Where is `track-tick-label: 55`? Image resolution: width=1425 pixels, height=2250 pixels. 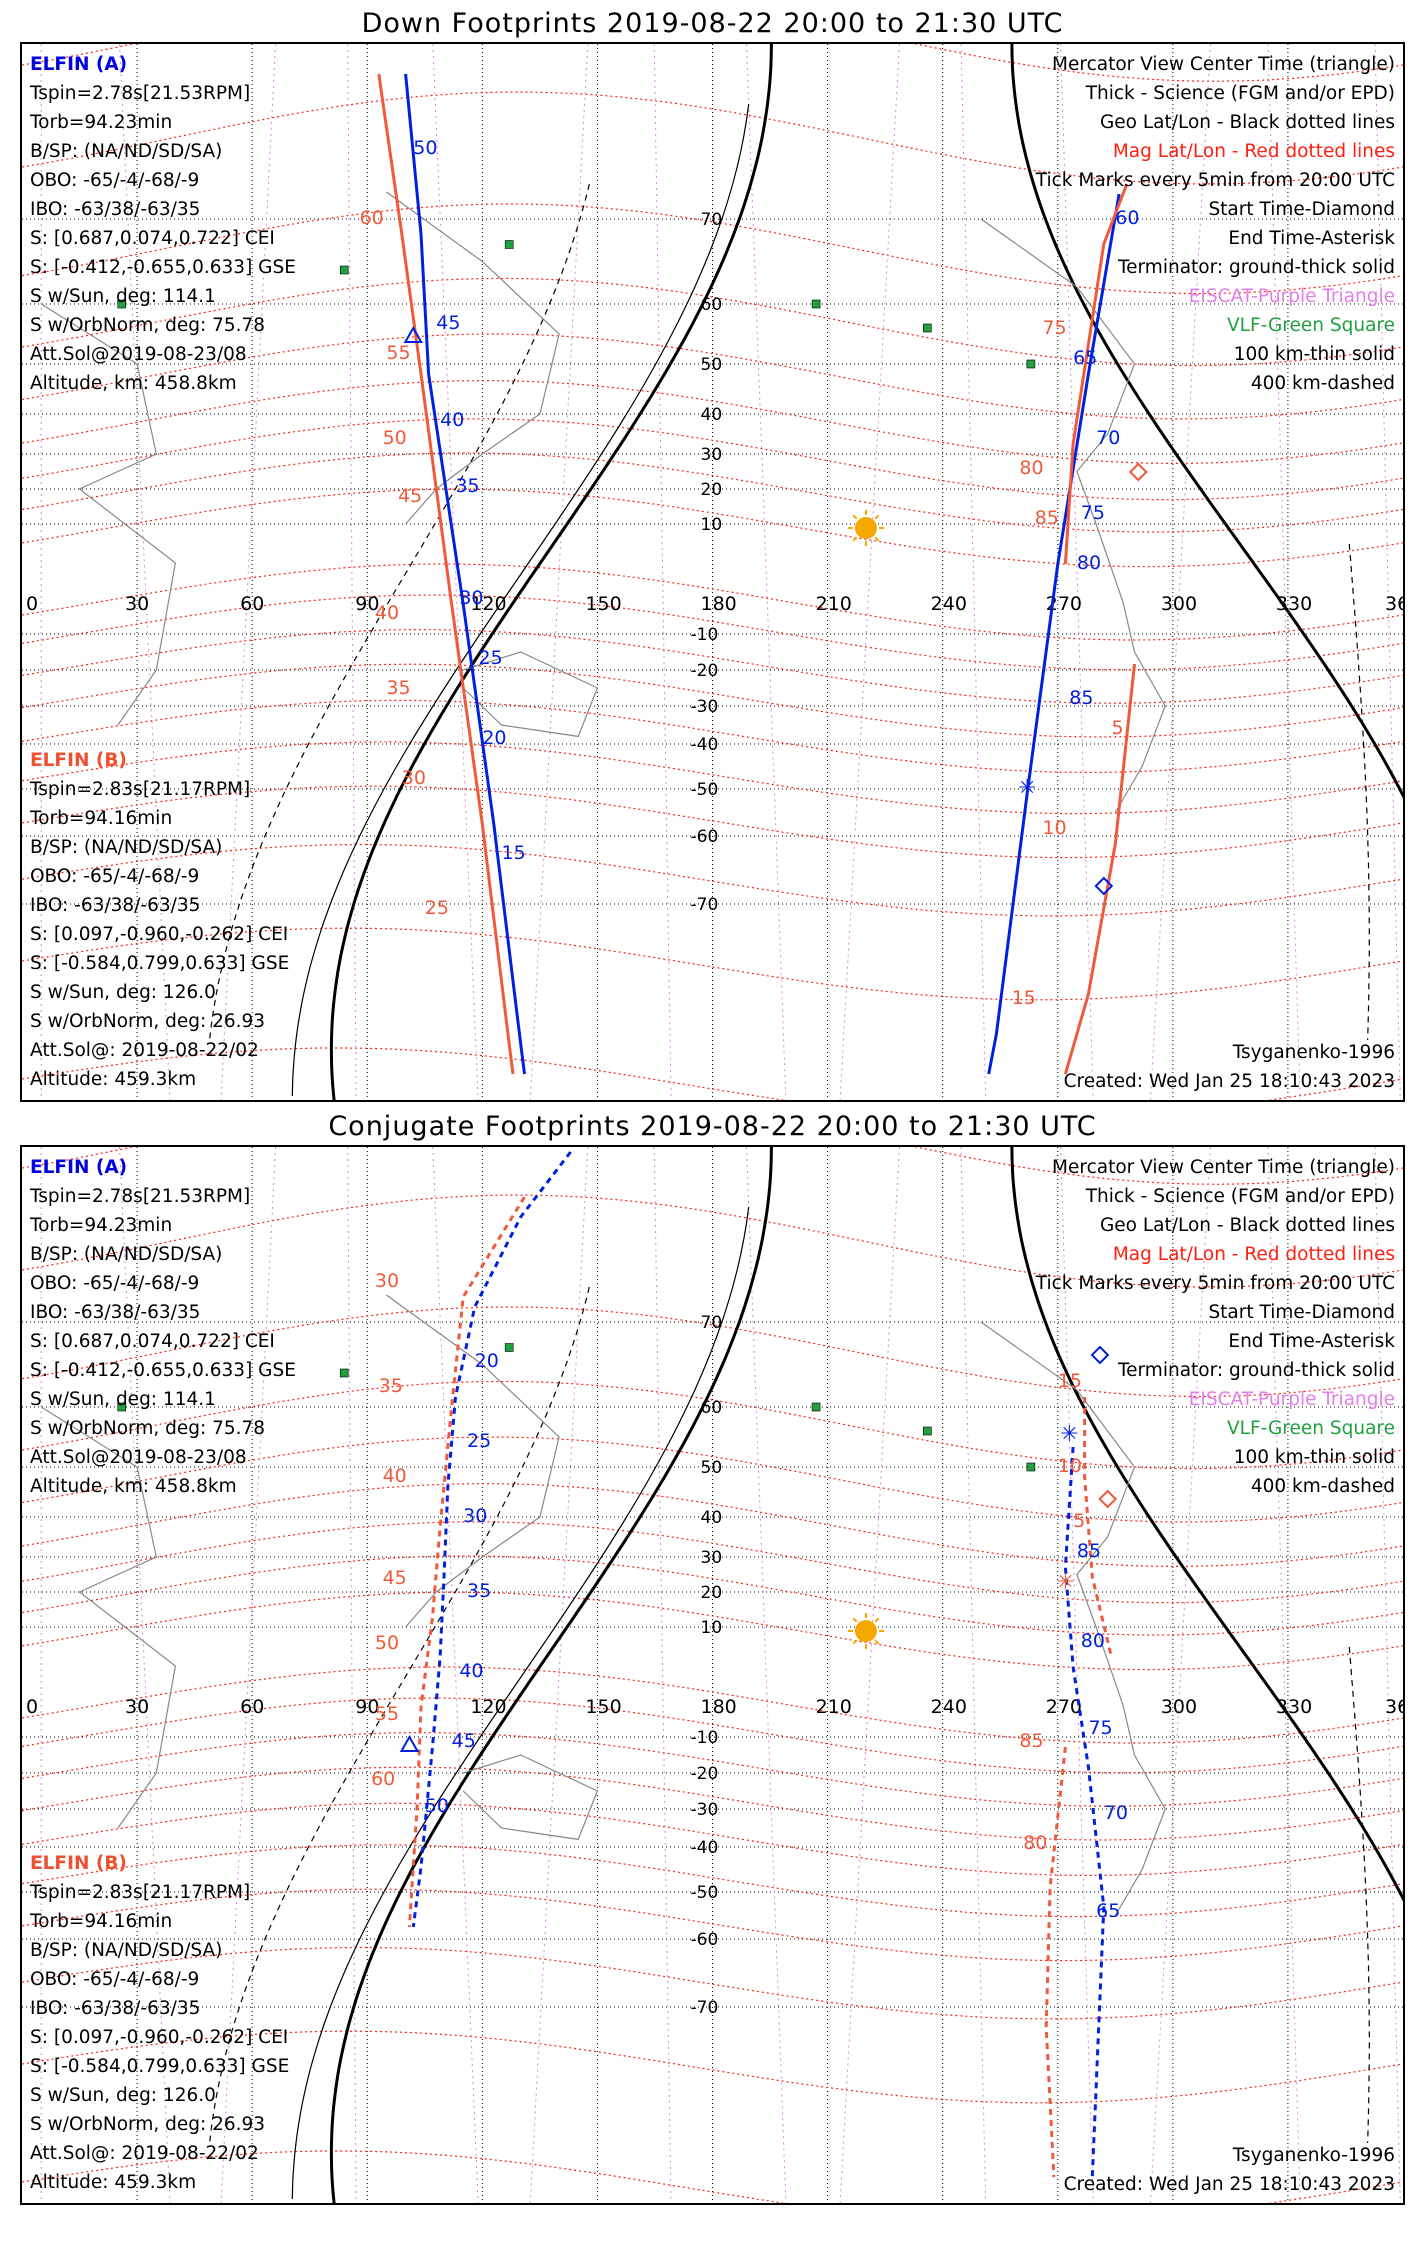 track-tick-label: 55 is located at coordinates (387, 1714).